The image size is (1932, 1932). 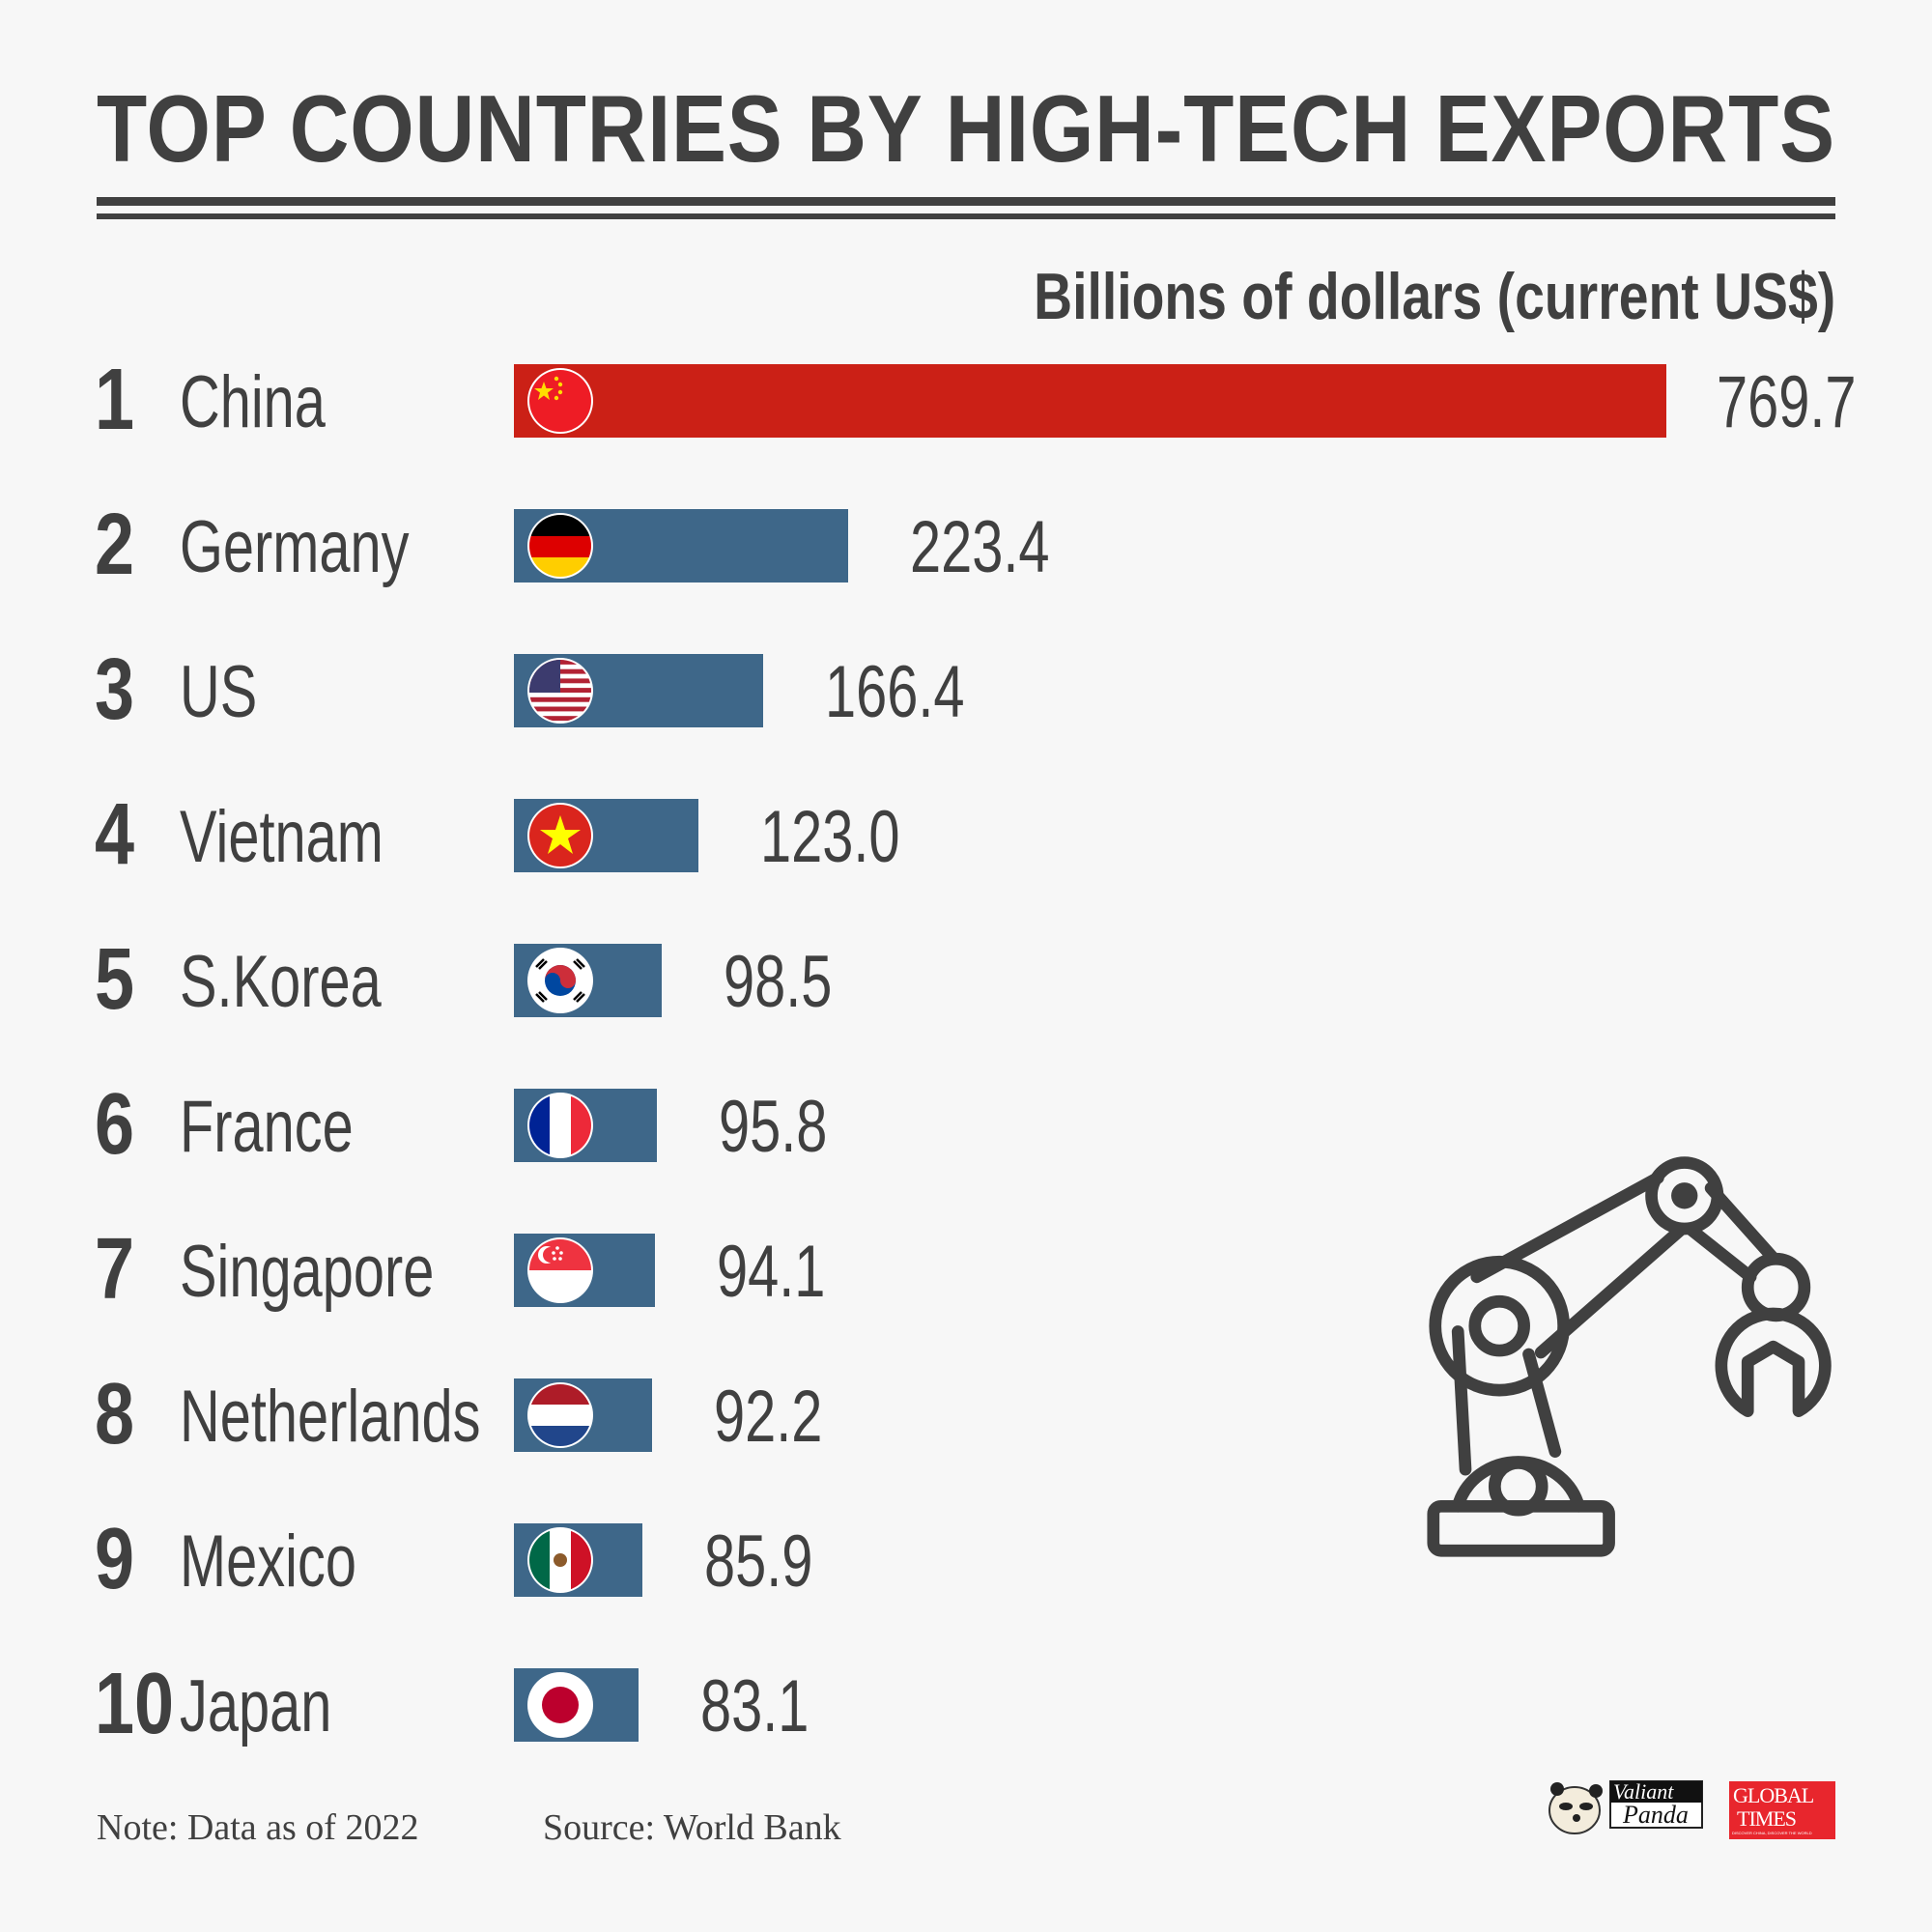 I want to click on title-rule-thick, so click(x=966, y=201).